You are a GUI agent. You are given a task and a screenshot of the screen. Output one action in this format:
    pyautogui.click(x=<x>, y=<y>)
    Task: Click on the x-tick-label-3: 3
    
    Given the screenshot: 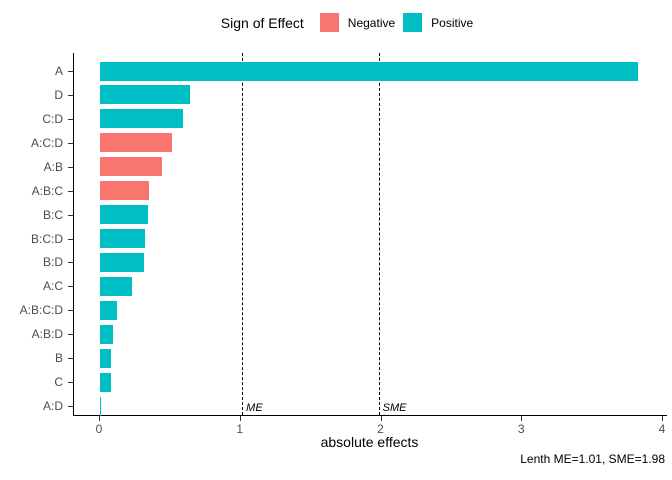 What is the action you would take?
    pyautogui.click(x=521, y=429)
    